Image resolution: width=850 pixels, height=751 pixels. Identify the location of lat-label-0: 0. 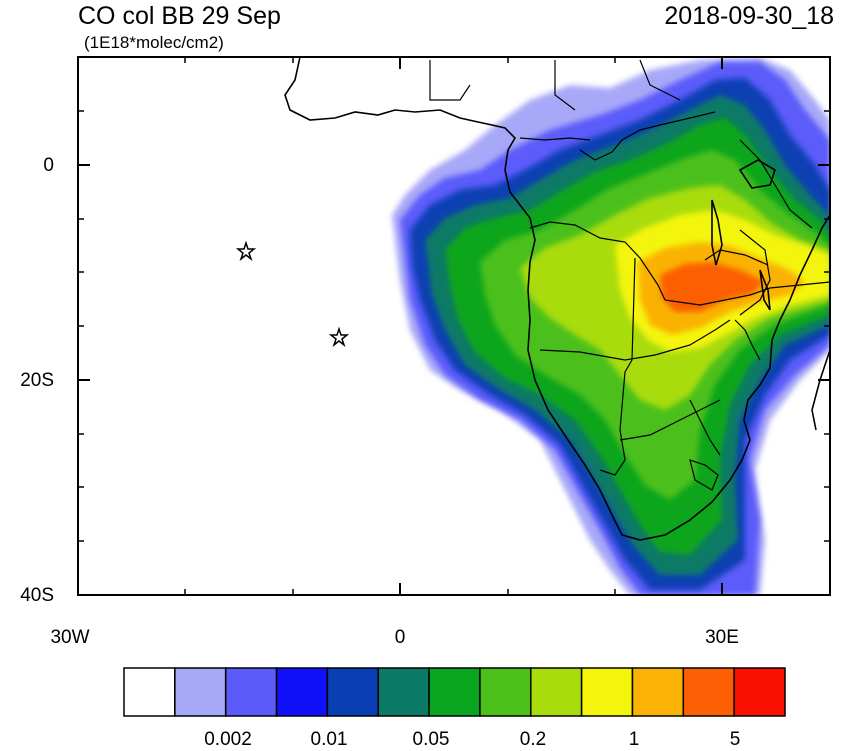
(48, 165).